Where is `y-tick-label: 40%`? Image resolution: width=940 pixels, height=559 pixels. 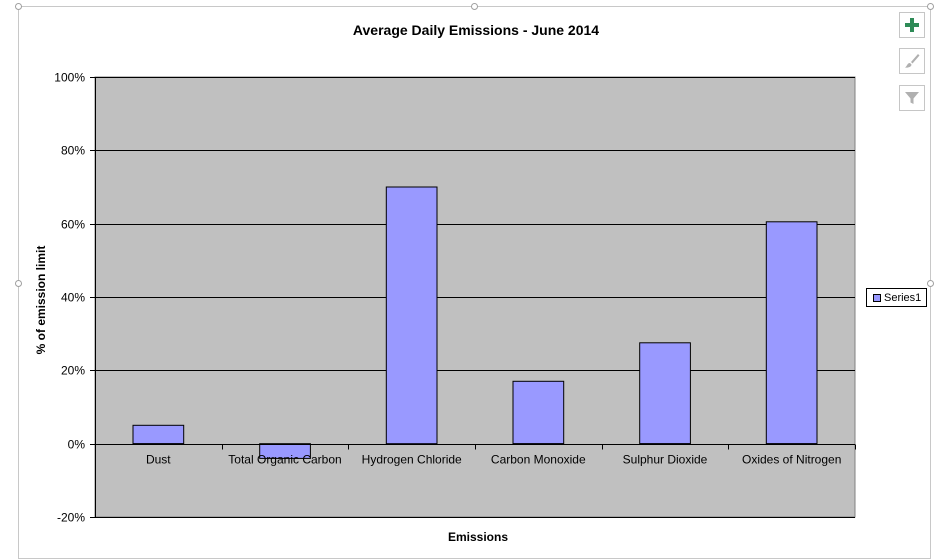
y-tick-label: 40% is located at coordinates (73, 298).